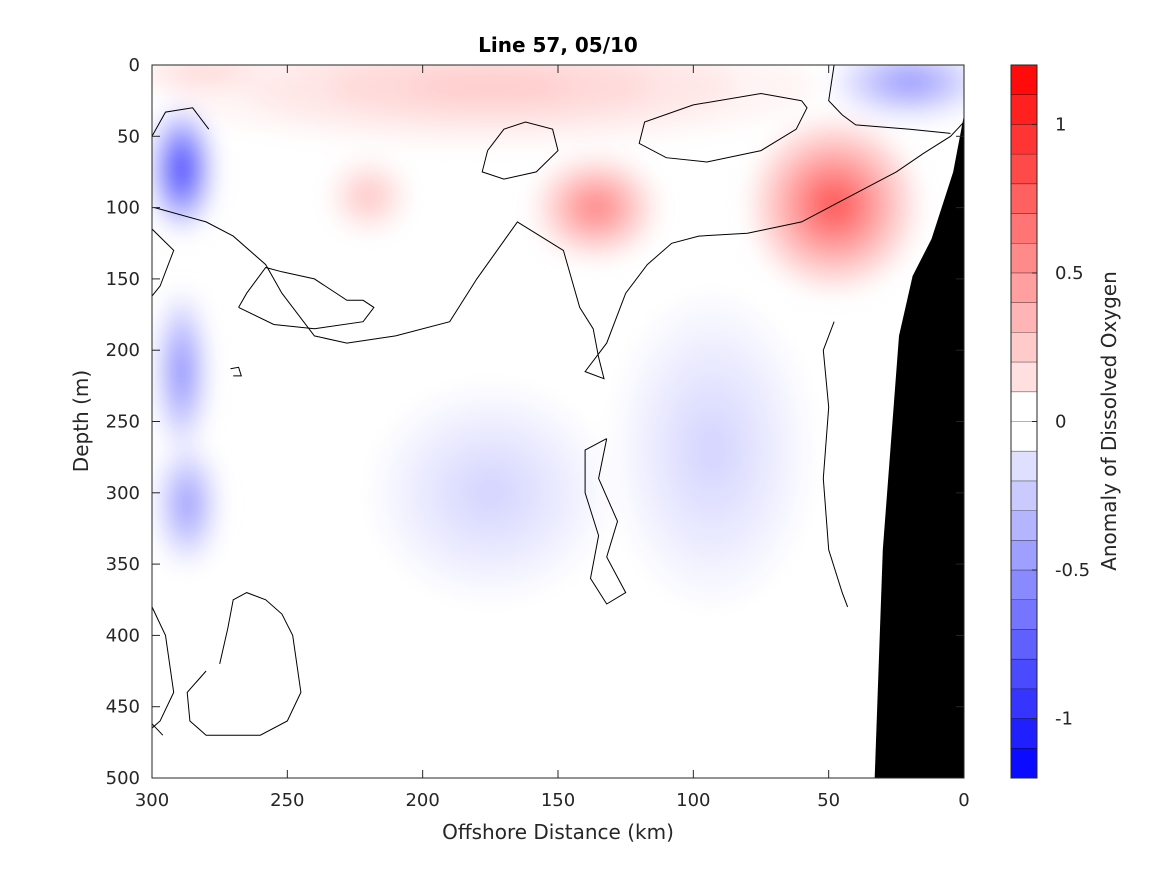 This screenshot has height=875, width=1167. Describe the element at coordinates (123, 635) in the screenshot. I see `y-tick-label-8: 400` at that location.